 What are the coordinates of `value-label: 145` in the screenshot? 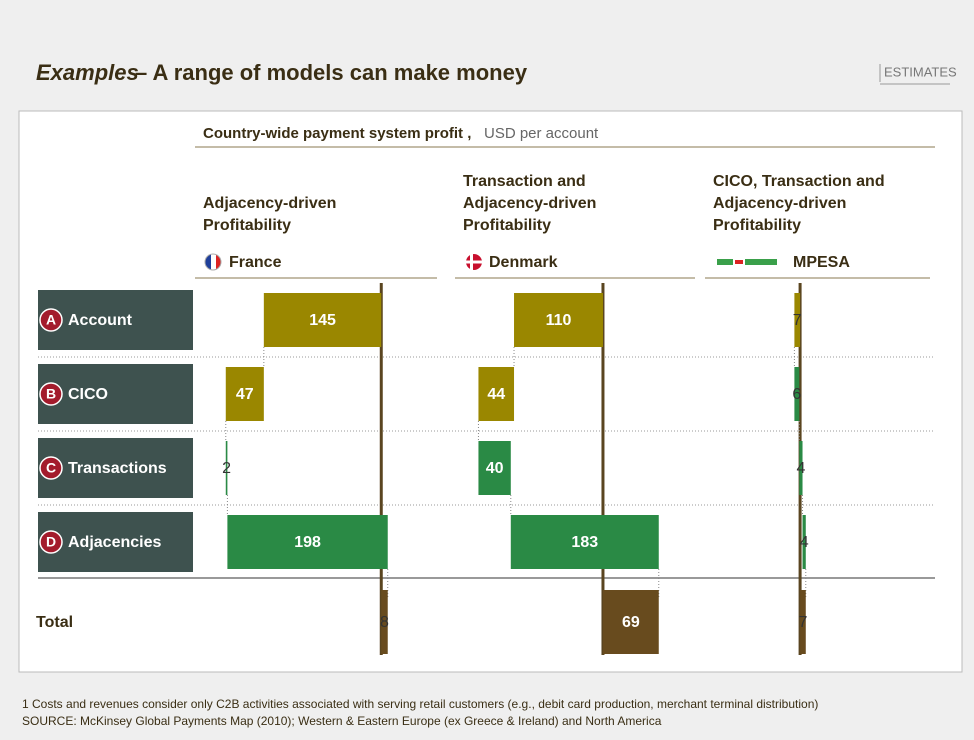 It's located at (322, 320).